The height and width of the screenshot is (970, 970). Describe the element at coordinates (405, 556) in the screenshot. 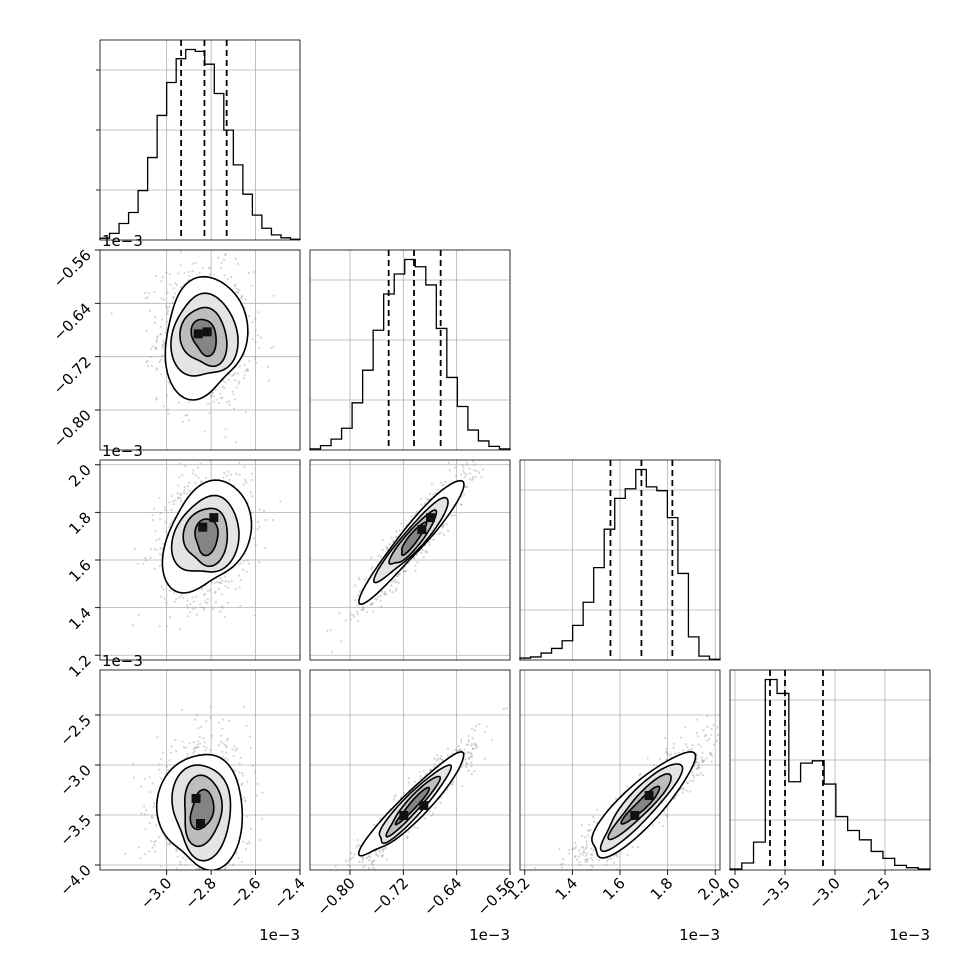

I see `density-layer` at that location.